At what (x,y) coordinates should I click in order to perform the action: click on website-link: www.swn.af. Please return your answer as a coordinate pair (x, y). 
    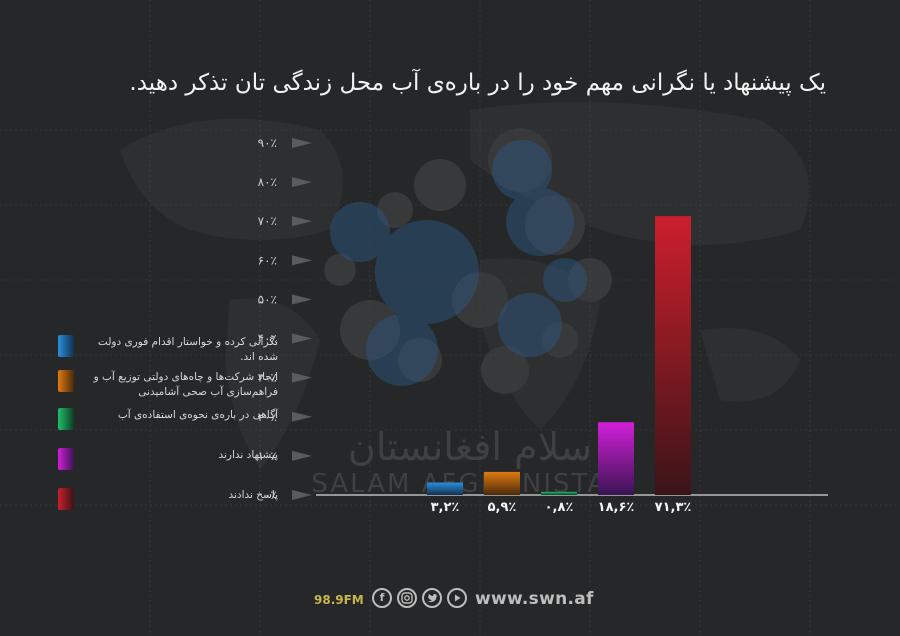
    Looking at the image, I should click on (534, 599).